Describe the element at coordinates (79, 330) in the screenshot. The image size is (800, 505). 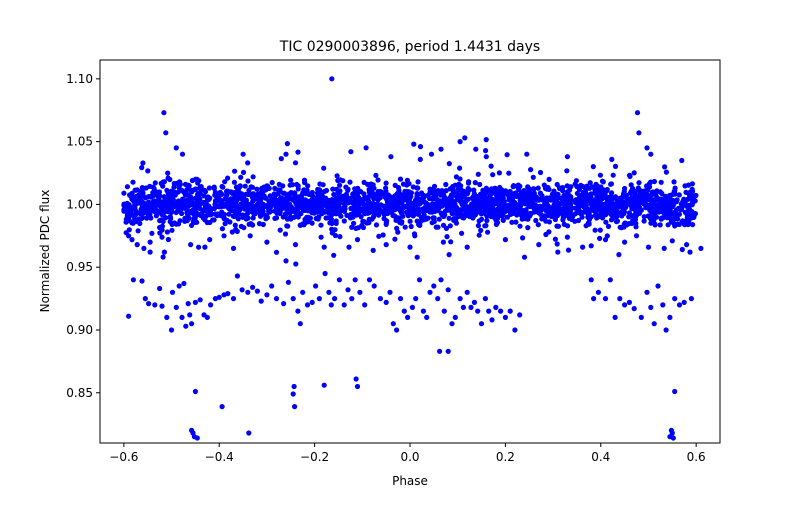
I see `y-tick-label: 0.90` at that location.